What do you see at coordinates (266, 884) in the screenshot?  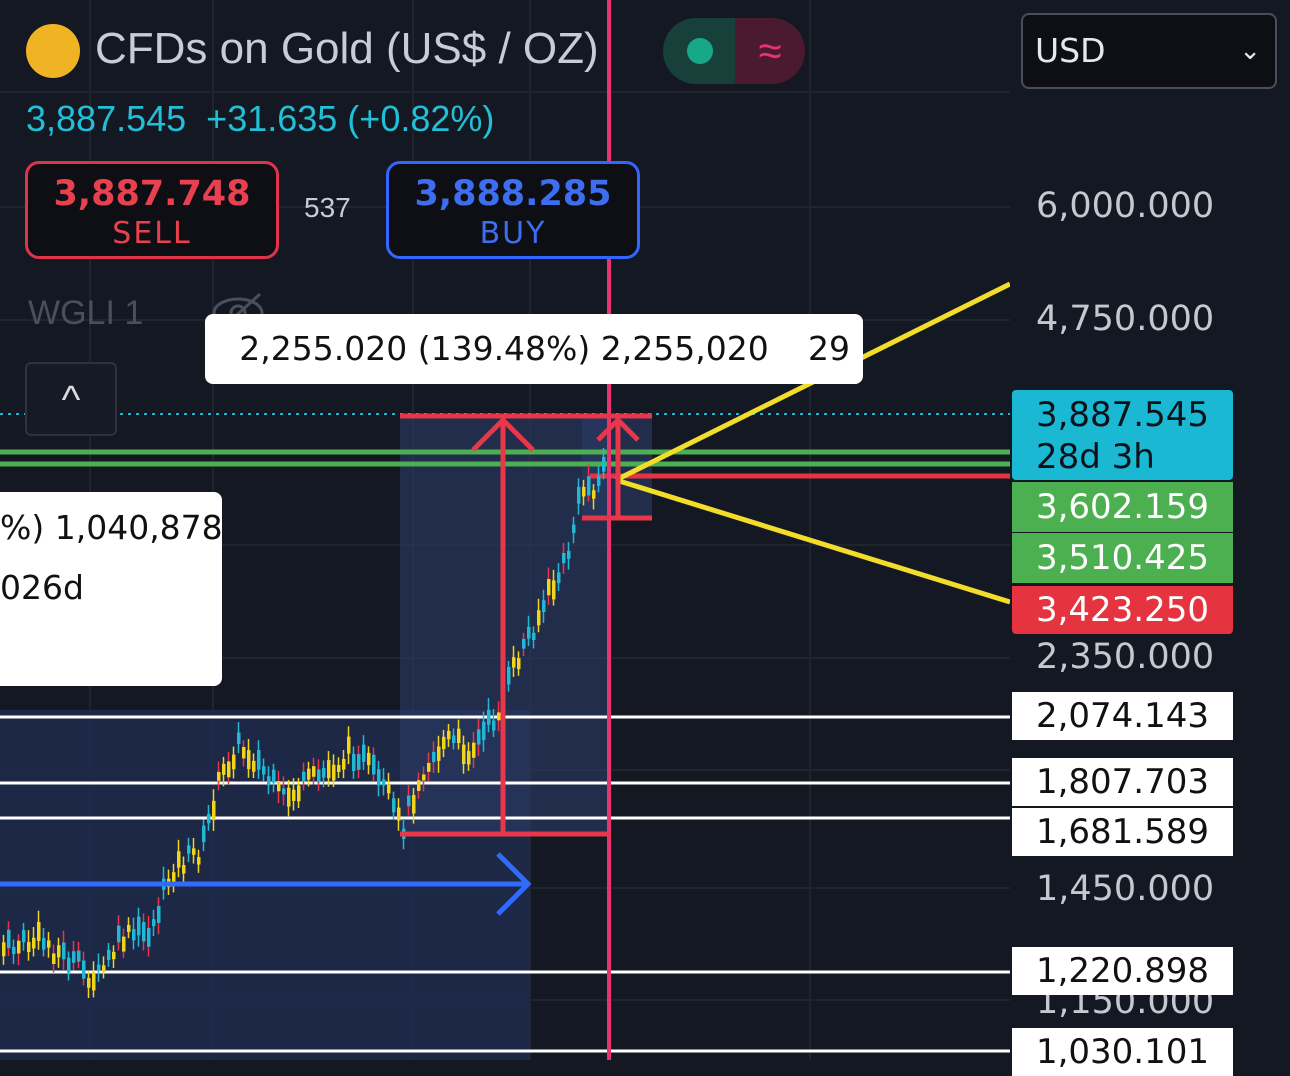 I see `time-arrow` at bounding box center [266, 884].